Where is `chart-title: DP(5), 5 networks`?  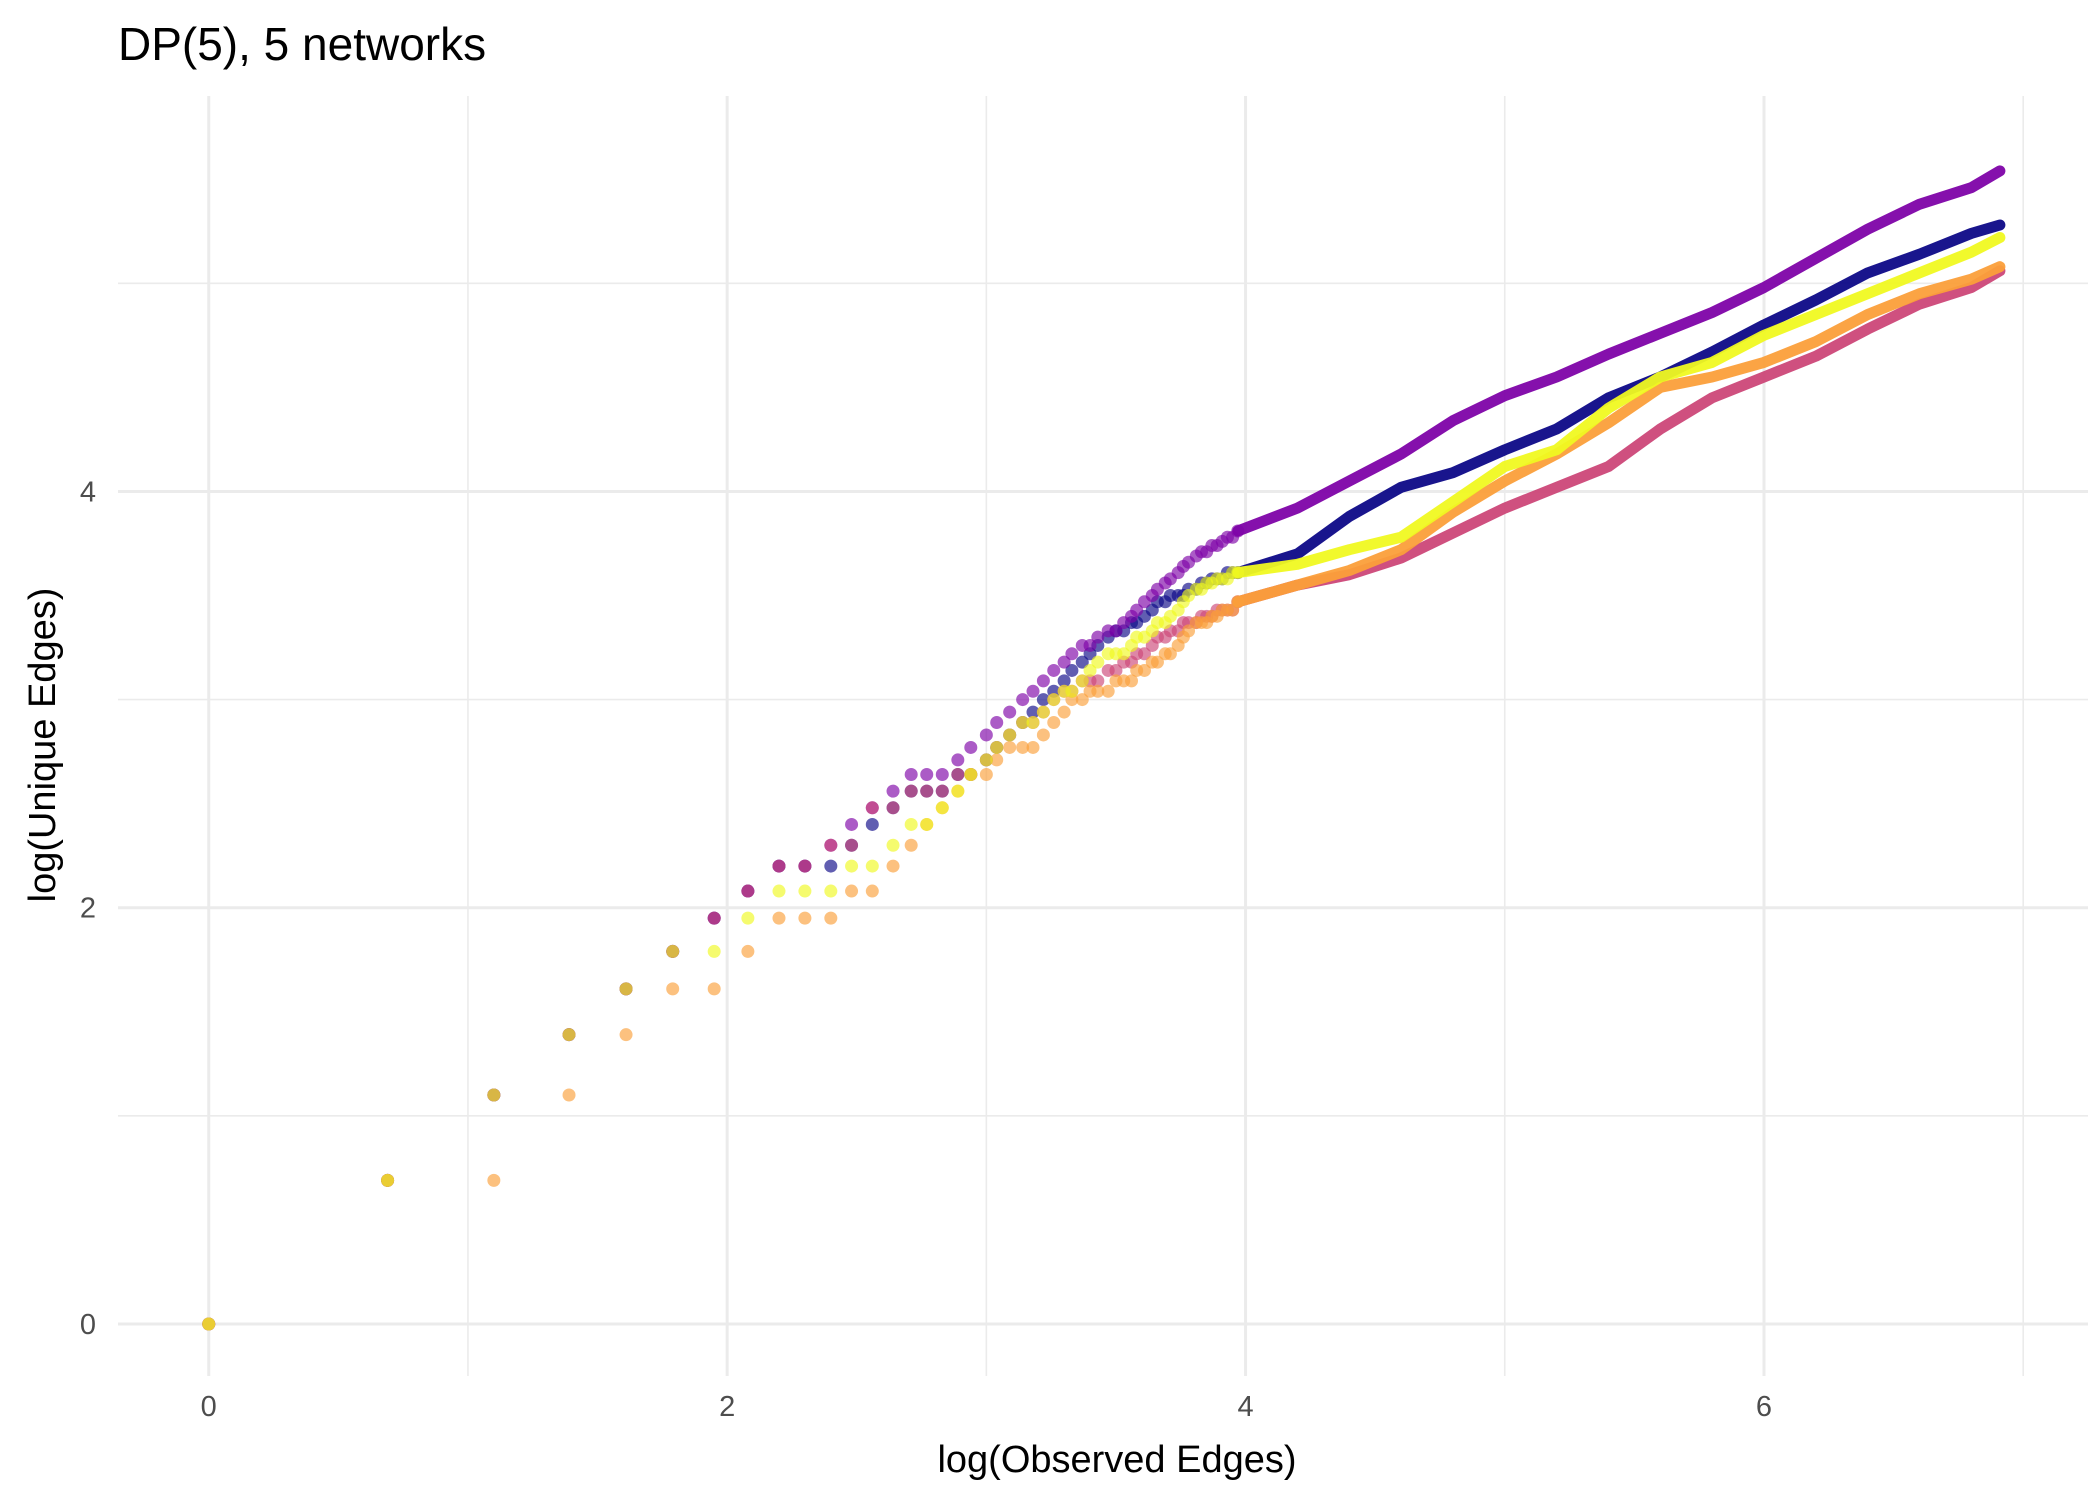
chart-title: DP(5), 5 networks is located at coordinates (302, 44).